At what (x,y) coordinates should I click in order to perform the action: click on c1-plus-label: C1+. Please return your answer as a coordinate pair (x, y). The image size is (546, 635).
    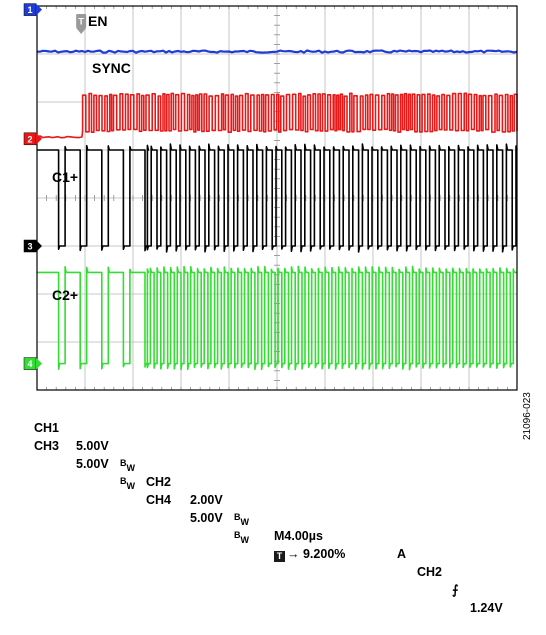
    Looking at the image, I should click on (65, 177).